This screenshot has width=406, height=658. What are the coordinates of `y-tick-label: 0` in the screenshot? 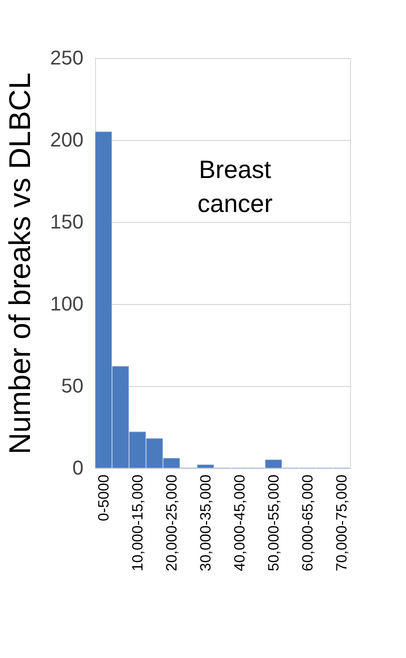 It's located at (78, 469).